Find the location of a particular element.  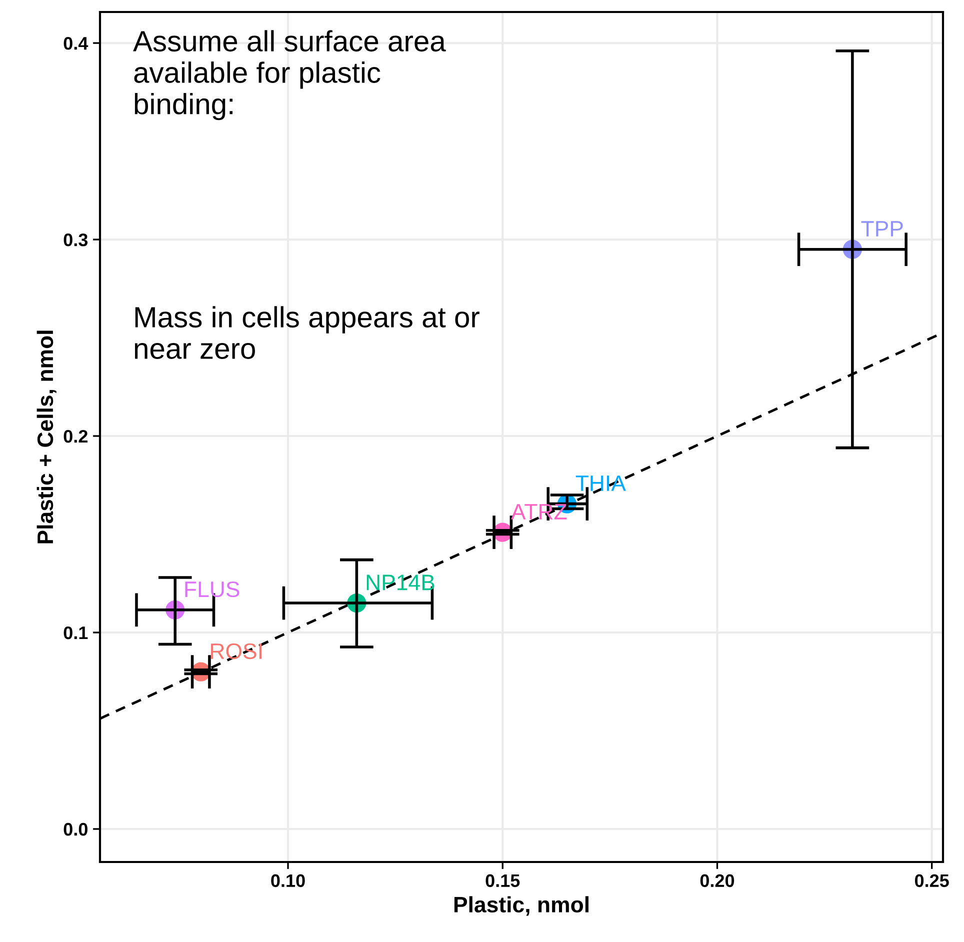

annotation: Assume all surface area available for plastic binding: is located at coordinates (289, 75).